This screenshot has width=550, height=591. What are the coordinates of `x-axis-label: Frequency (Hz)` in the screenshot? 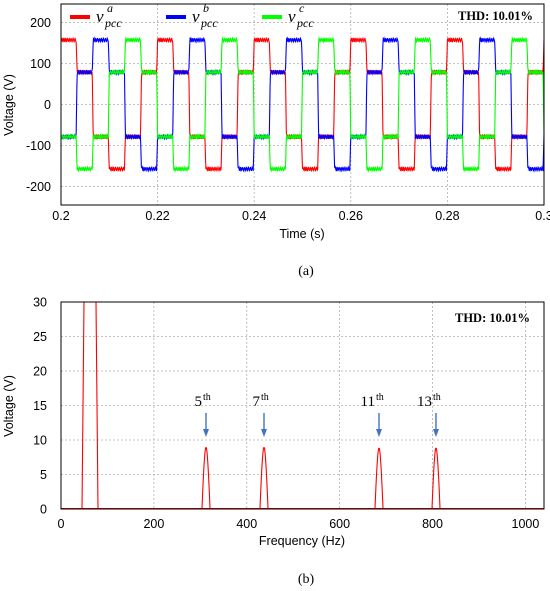 It's located at (302, 541).